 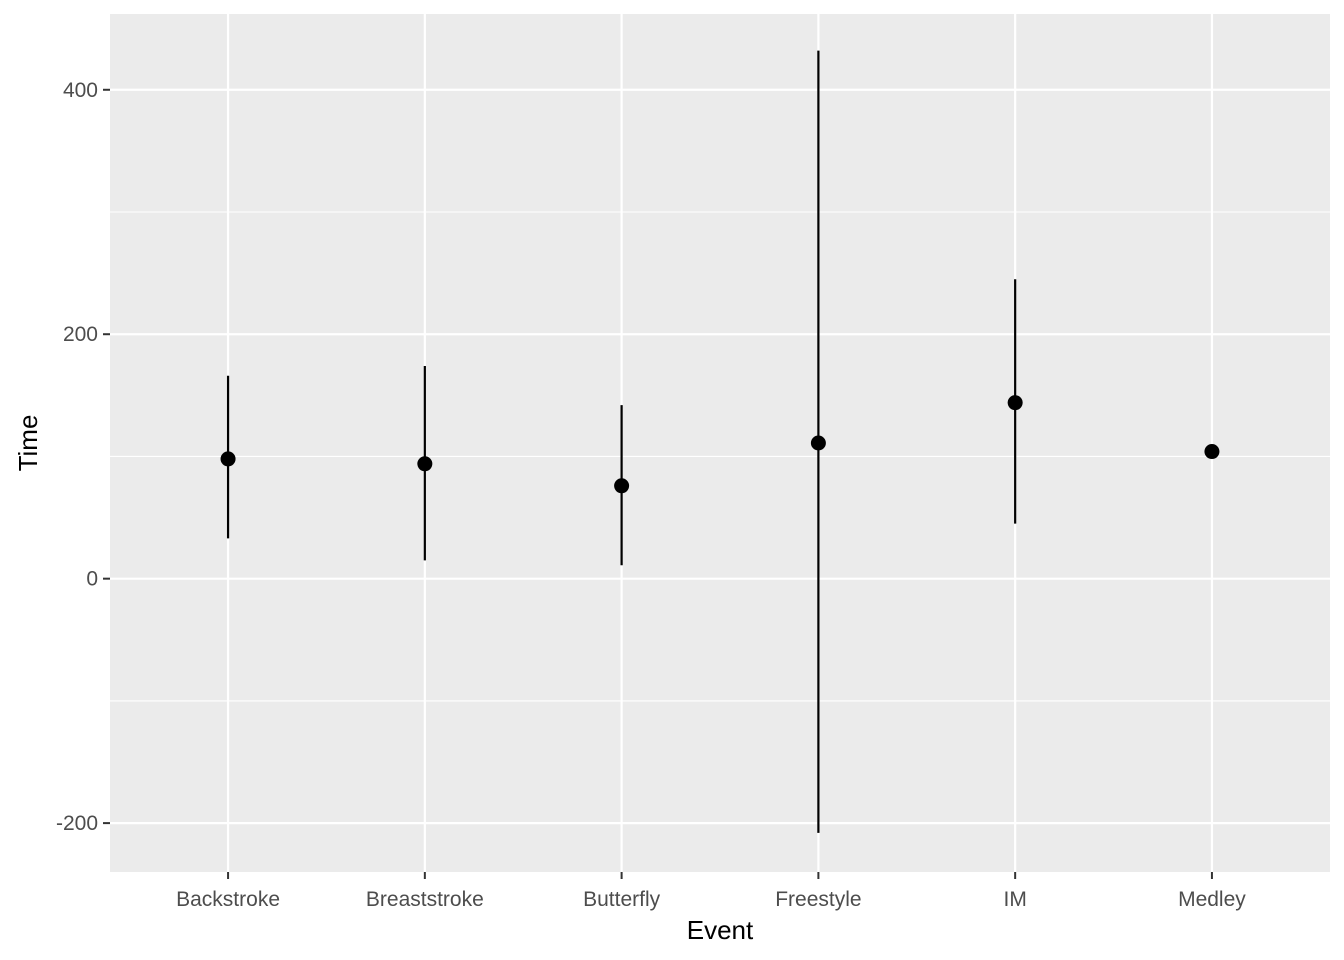 I want to click on x-tick-label: Backstroke, so click(x=228, y=899).